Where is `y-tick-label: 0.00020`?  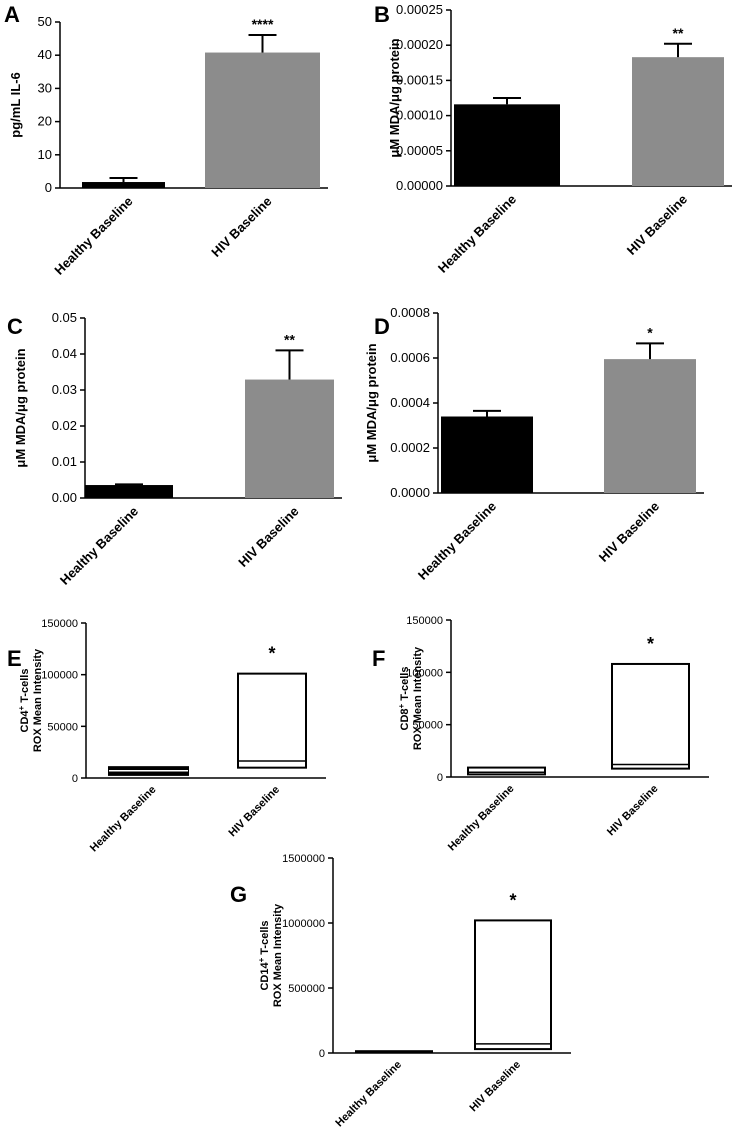
y-tick-label: 0.00020 is located at coordinates (419, 44).